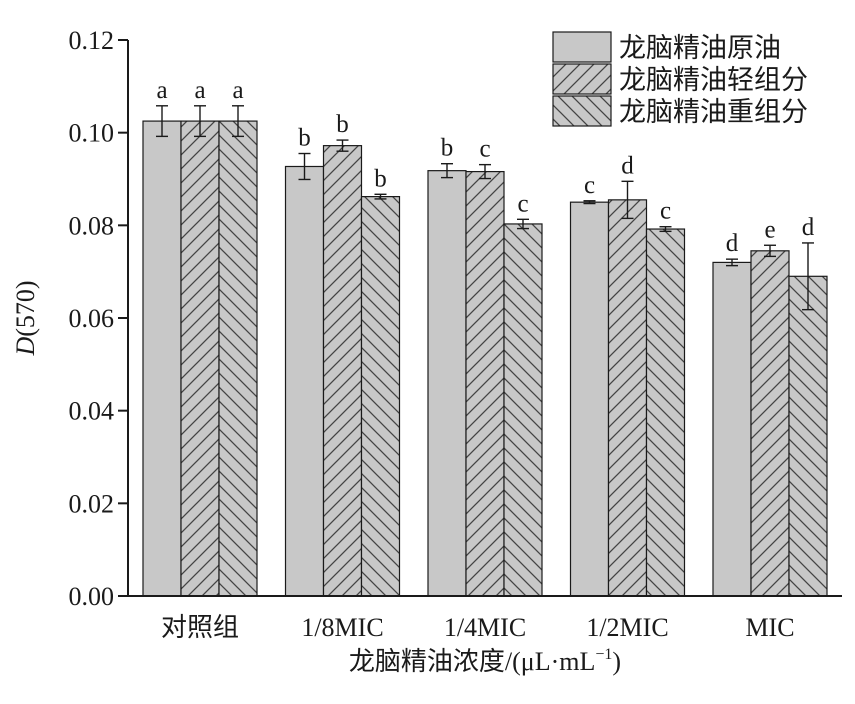 The width and height of the screenshot is (855, 704). What do you see at coordinates (92, 133) in the screenshot?
I see `y-tick-label: 0.10` at bounding box center [92, 133].